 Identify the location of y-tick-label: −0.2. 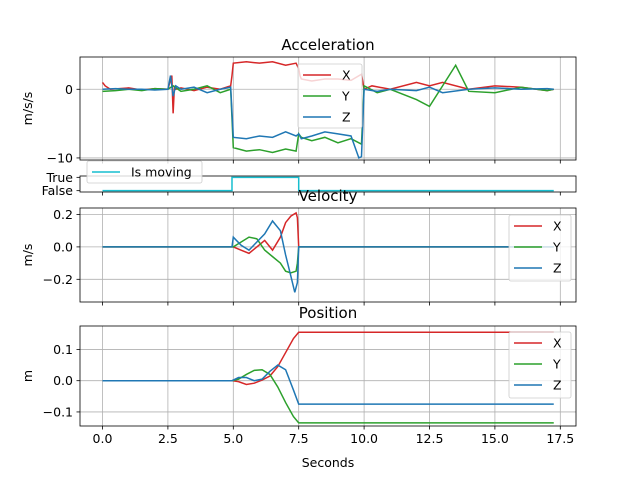
(58, 279).